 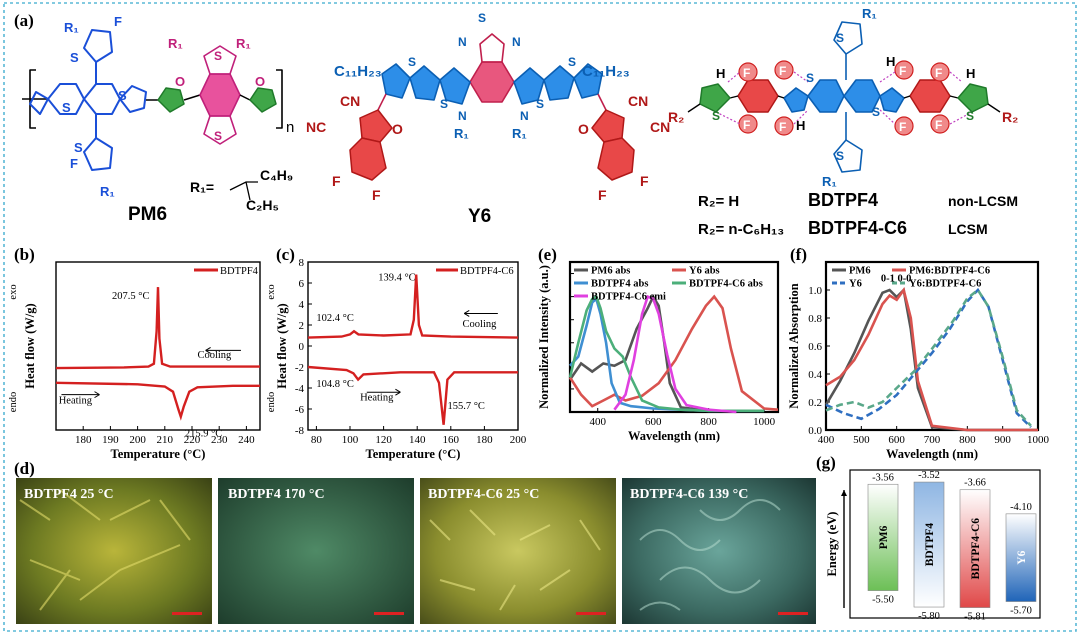 What do you see at coordinates (462, 42) in the screenshot?
I see `svg-text: N` at bounding box center [462, 42].